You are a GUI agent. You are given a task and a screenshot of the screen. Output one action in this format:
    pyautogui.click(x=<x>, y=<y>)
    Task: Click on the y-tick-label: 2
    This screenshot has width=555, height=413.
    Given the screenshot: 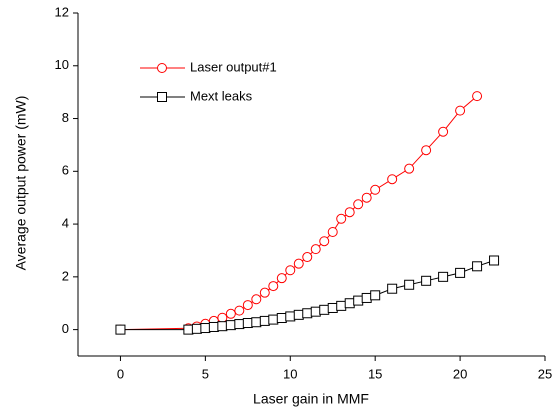 What is the action you would take?
    pyautogui.click(x=65, y=275)
    